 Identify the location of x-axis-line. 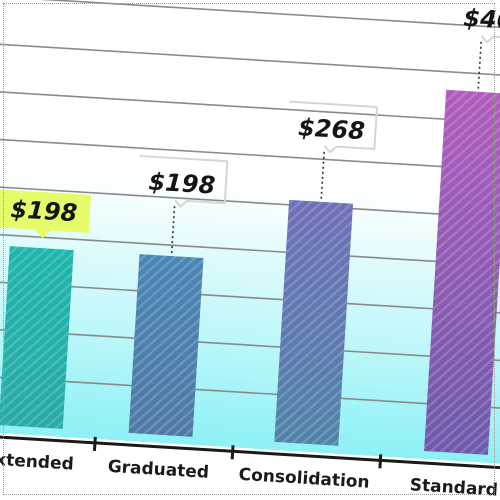
(250, 452).